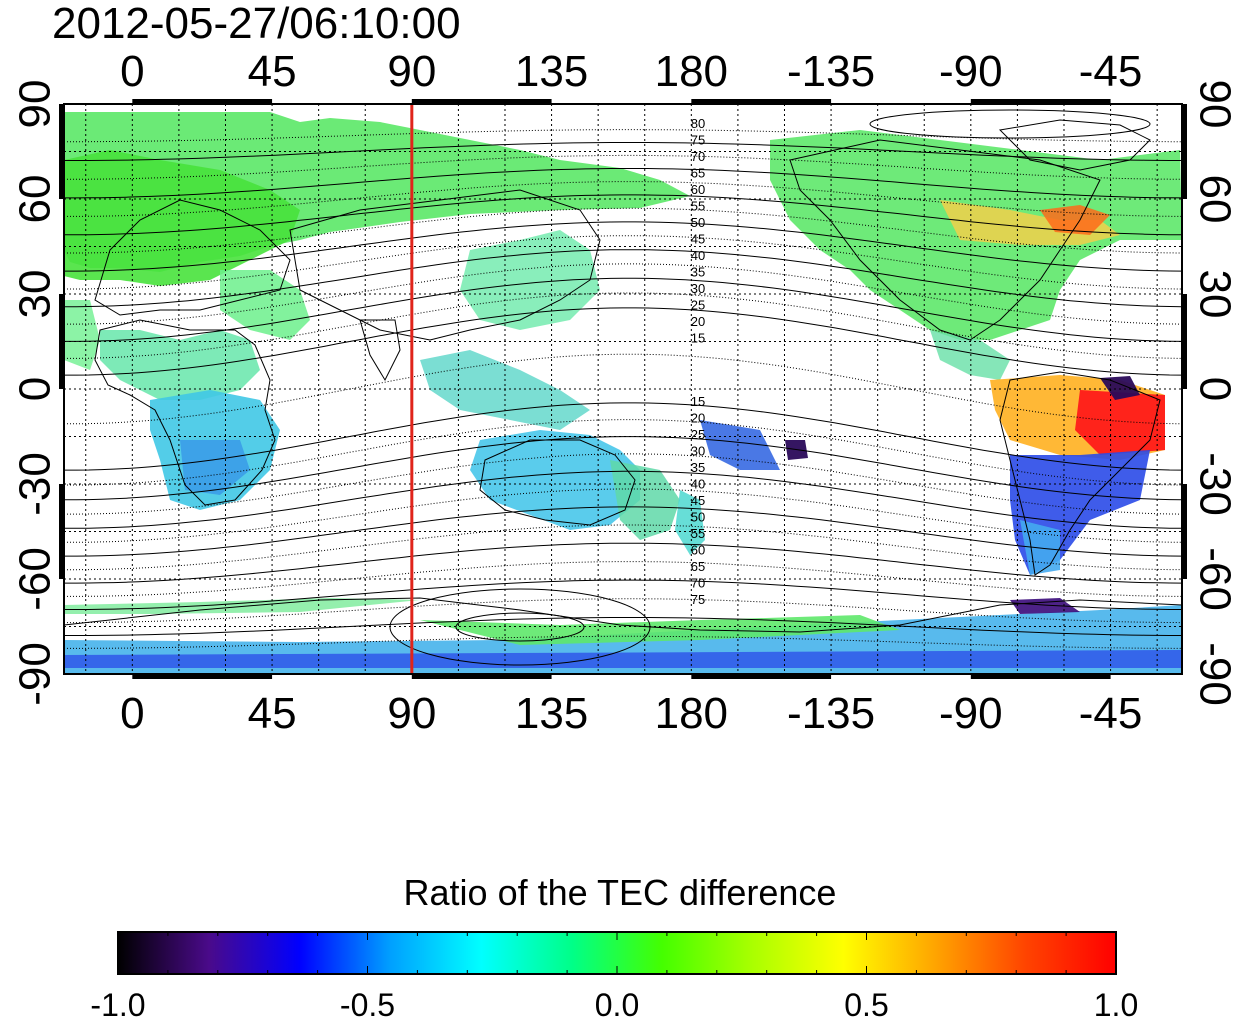  Describe the element at coordinates (698, 140) in the screenshot. I see `contour-label: 75` at that location.